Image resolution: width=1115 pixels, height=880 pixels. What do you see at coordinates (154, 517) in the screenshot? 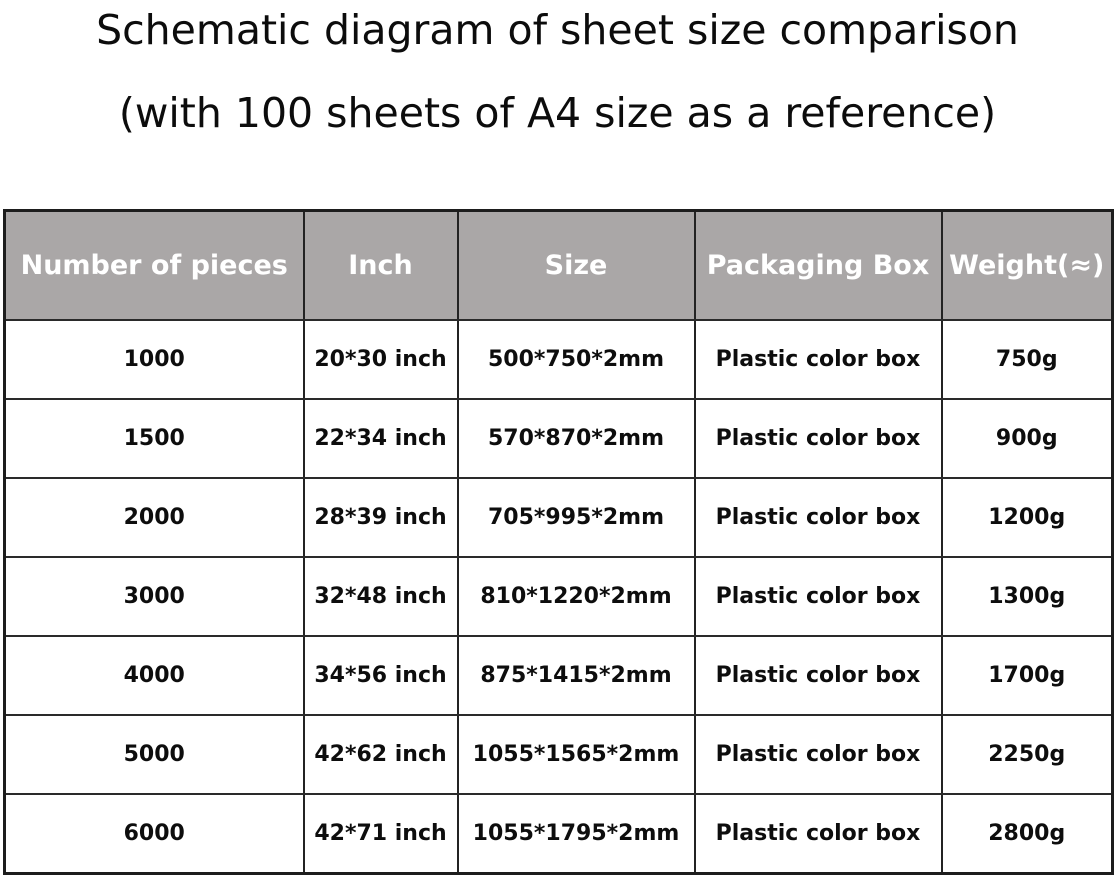
I see `cell-number-of-pieces: 2000` at bounding box center [154, 517].